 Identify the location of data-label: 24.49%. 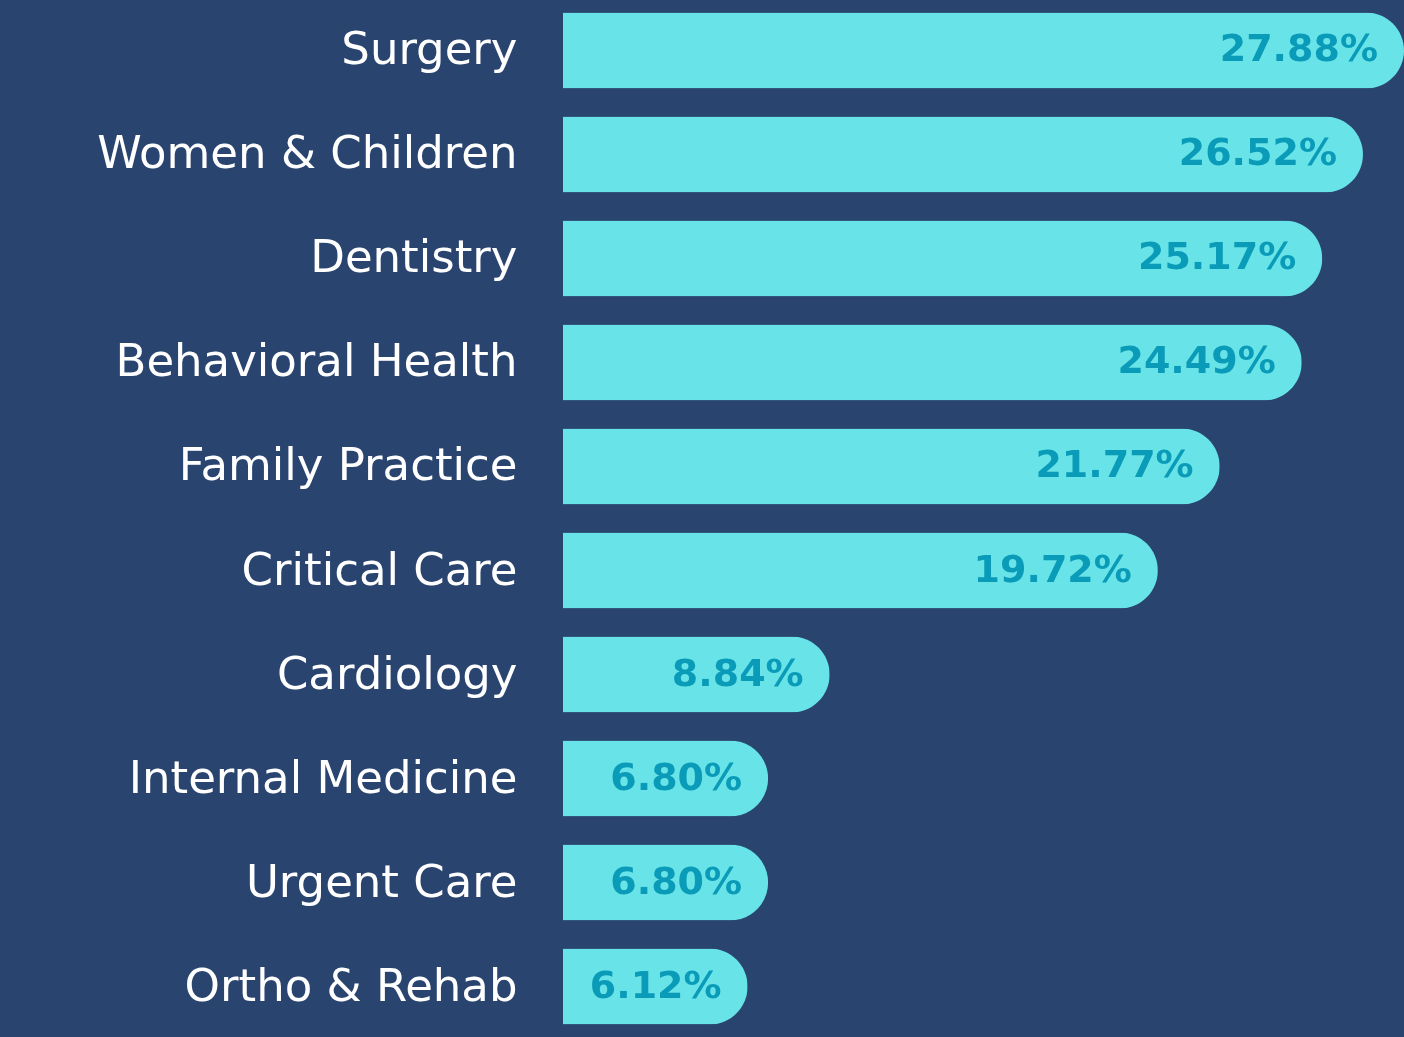
(1196, 360).